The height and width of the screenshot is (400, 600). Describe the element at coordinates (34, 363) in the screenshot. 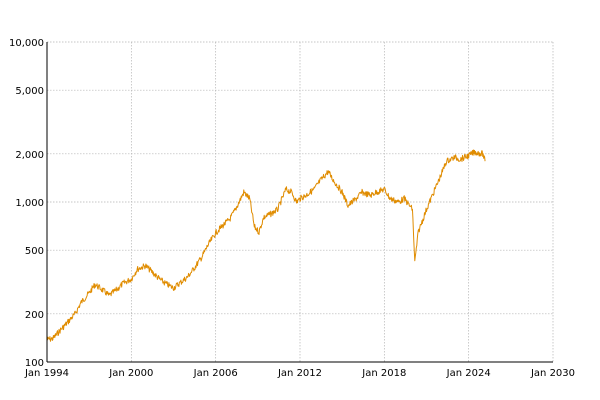

I see `y-tick-label: 100` at that location.